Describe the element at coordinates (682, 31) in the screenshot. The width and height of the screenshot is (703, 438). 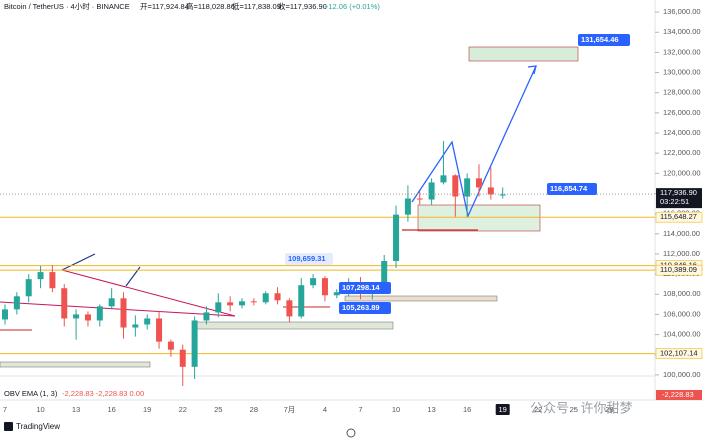
I see `y-tick-label: 134,000.00` at that location.